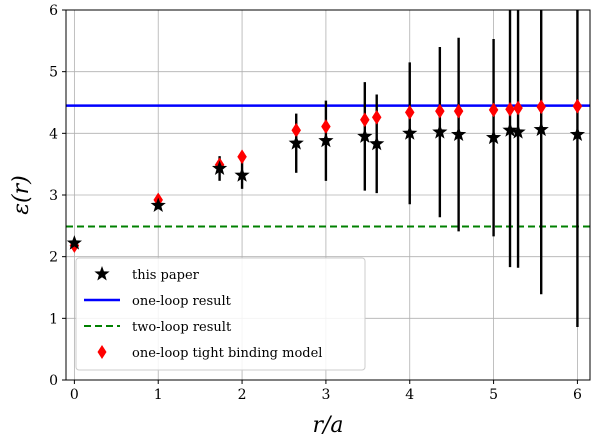 The image size is (593, 439). What do you see at coordinates (325, 395) in the screenshot?
I see `x-tick-label: 3` at bounding box center [325, 395].